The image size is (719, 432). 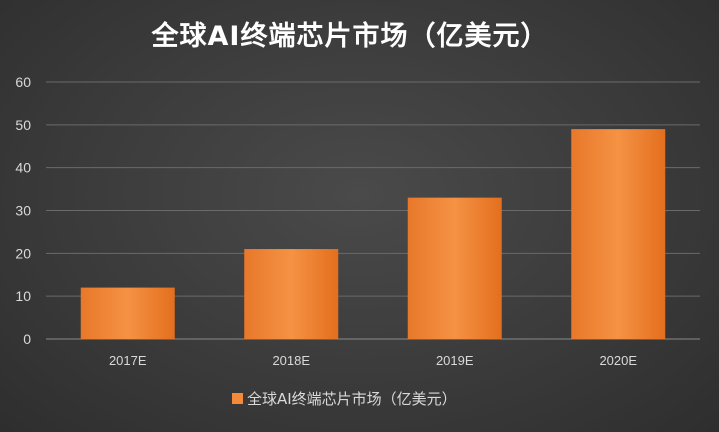 What do you see at coordinates (454, 268) in the screenshot?
I see `bar-2019E` at bounding box center [454, 268].